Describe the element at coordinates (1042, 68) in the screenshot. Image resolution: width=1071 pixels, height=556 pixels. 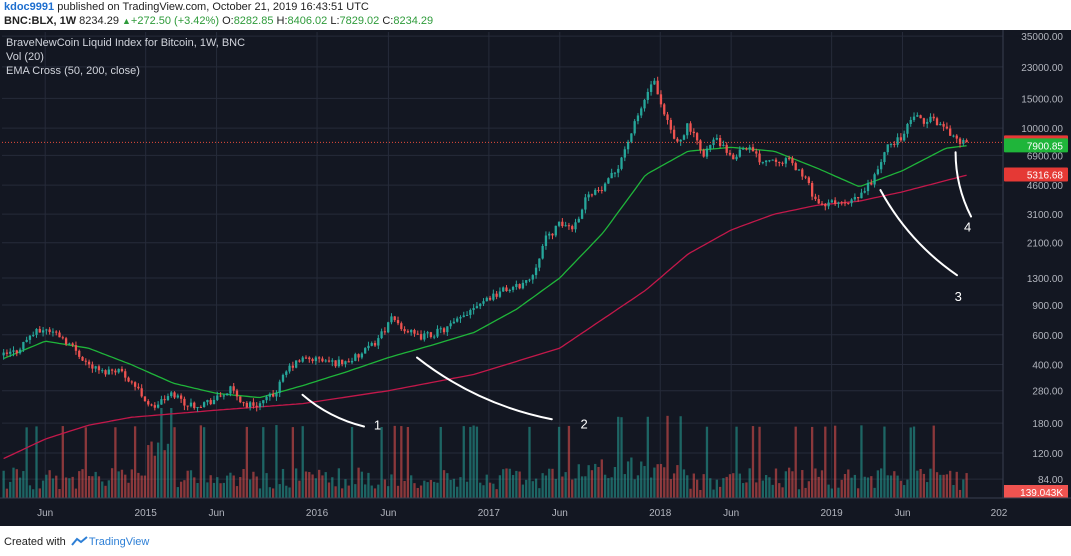
I see `y-tick-label: 23000.00` at that location.